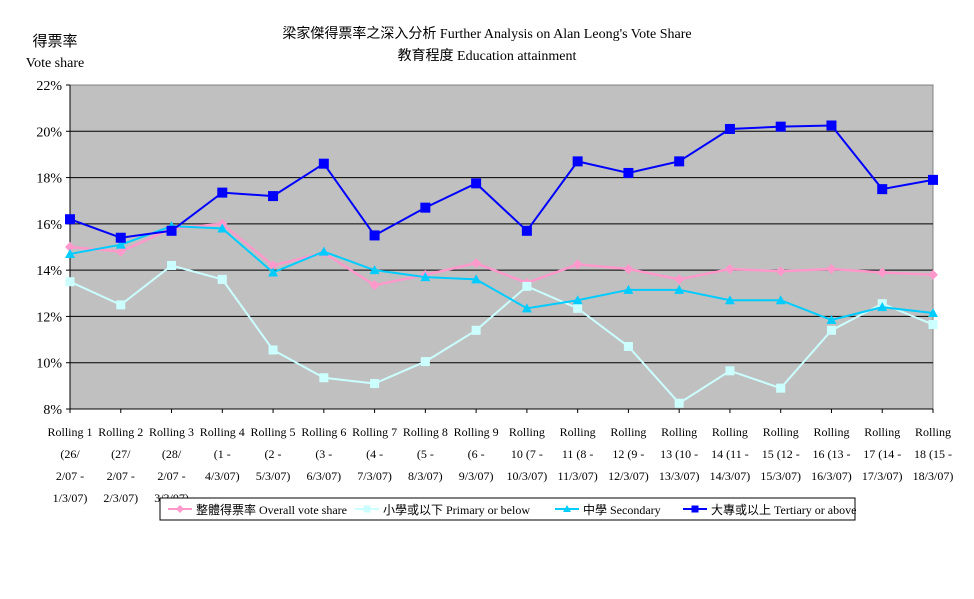 This screenshot has width=974, height=599. Describe the element at coordinates (120, 432) in the screenshot. I see `x-tick-label-line: Rolling 2` at that location.